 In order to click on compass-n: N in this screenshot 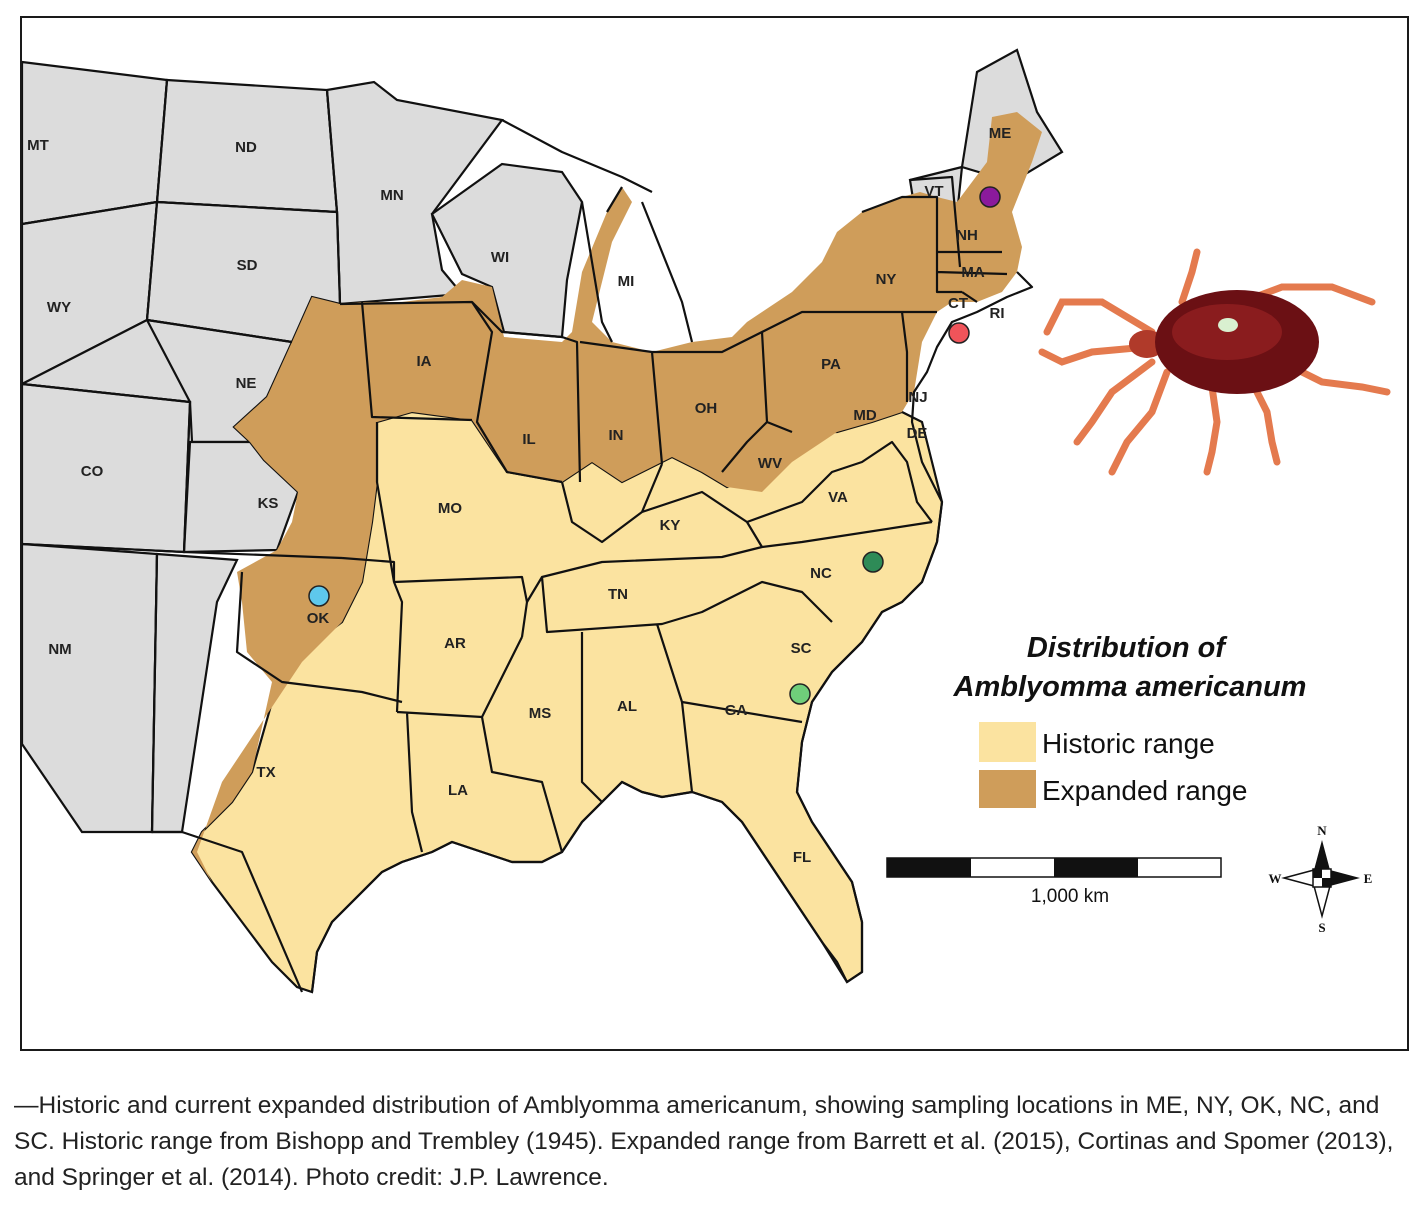, I will do `click(1322, 830)`.